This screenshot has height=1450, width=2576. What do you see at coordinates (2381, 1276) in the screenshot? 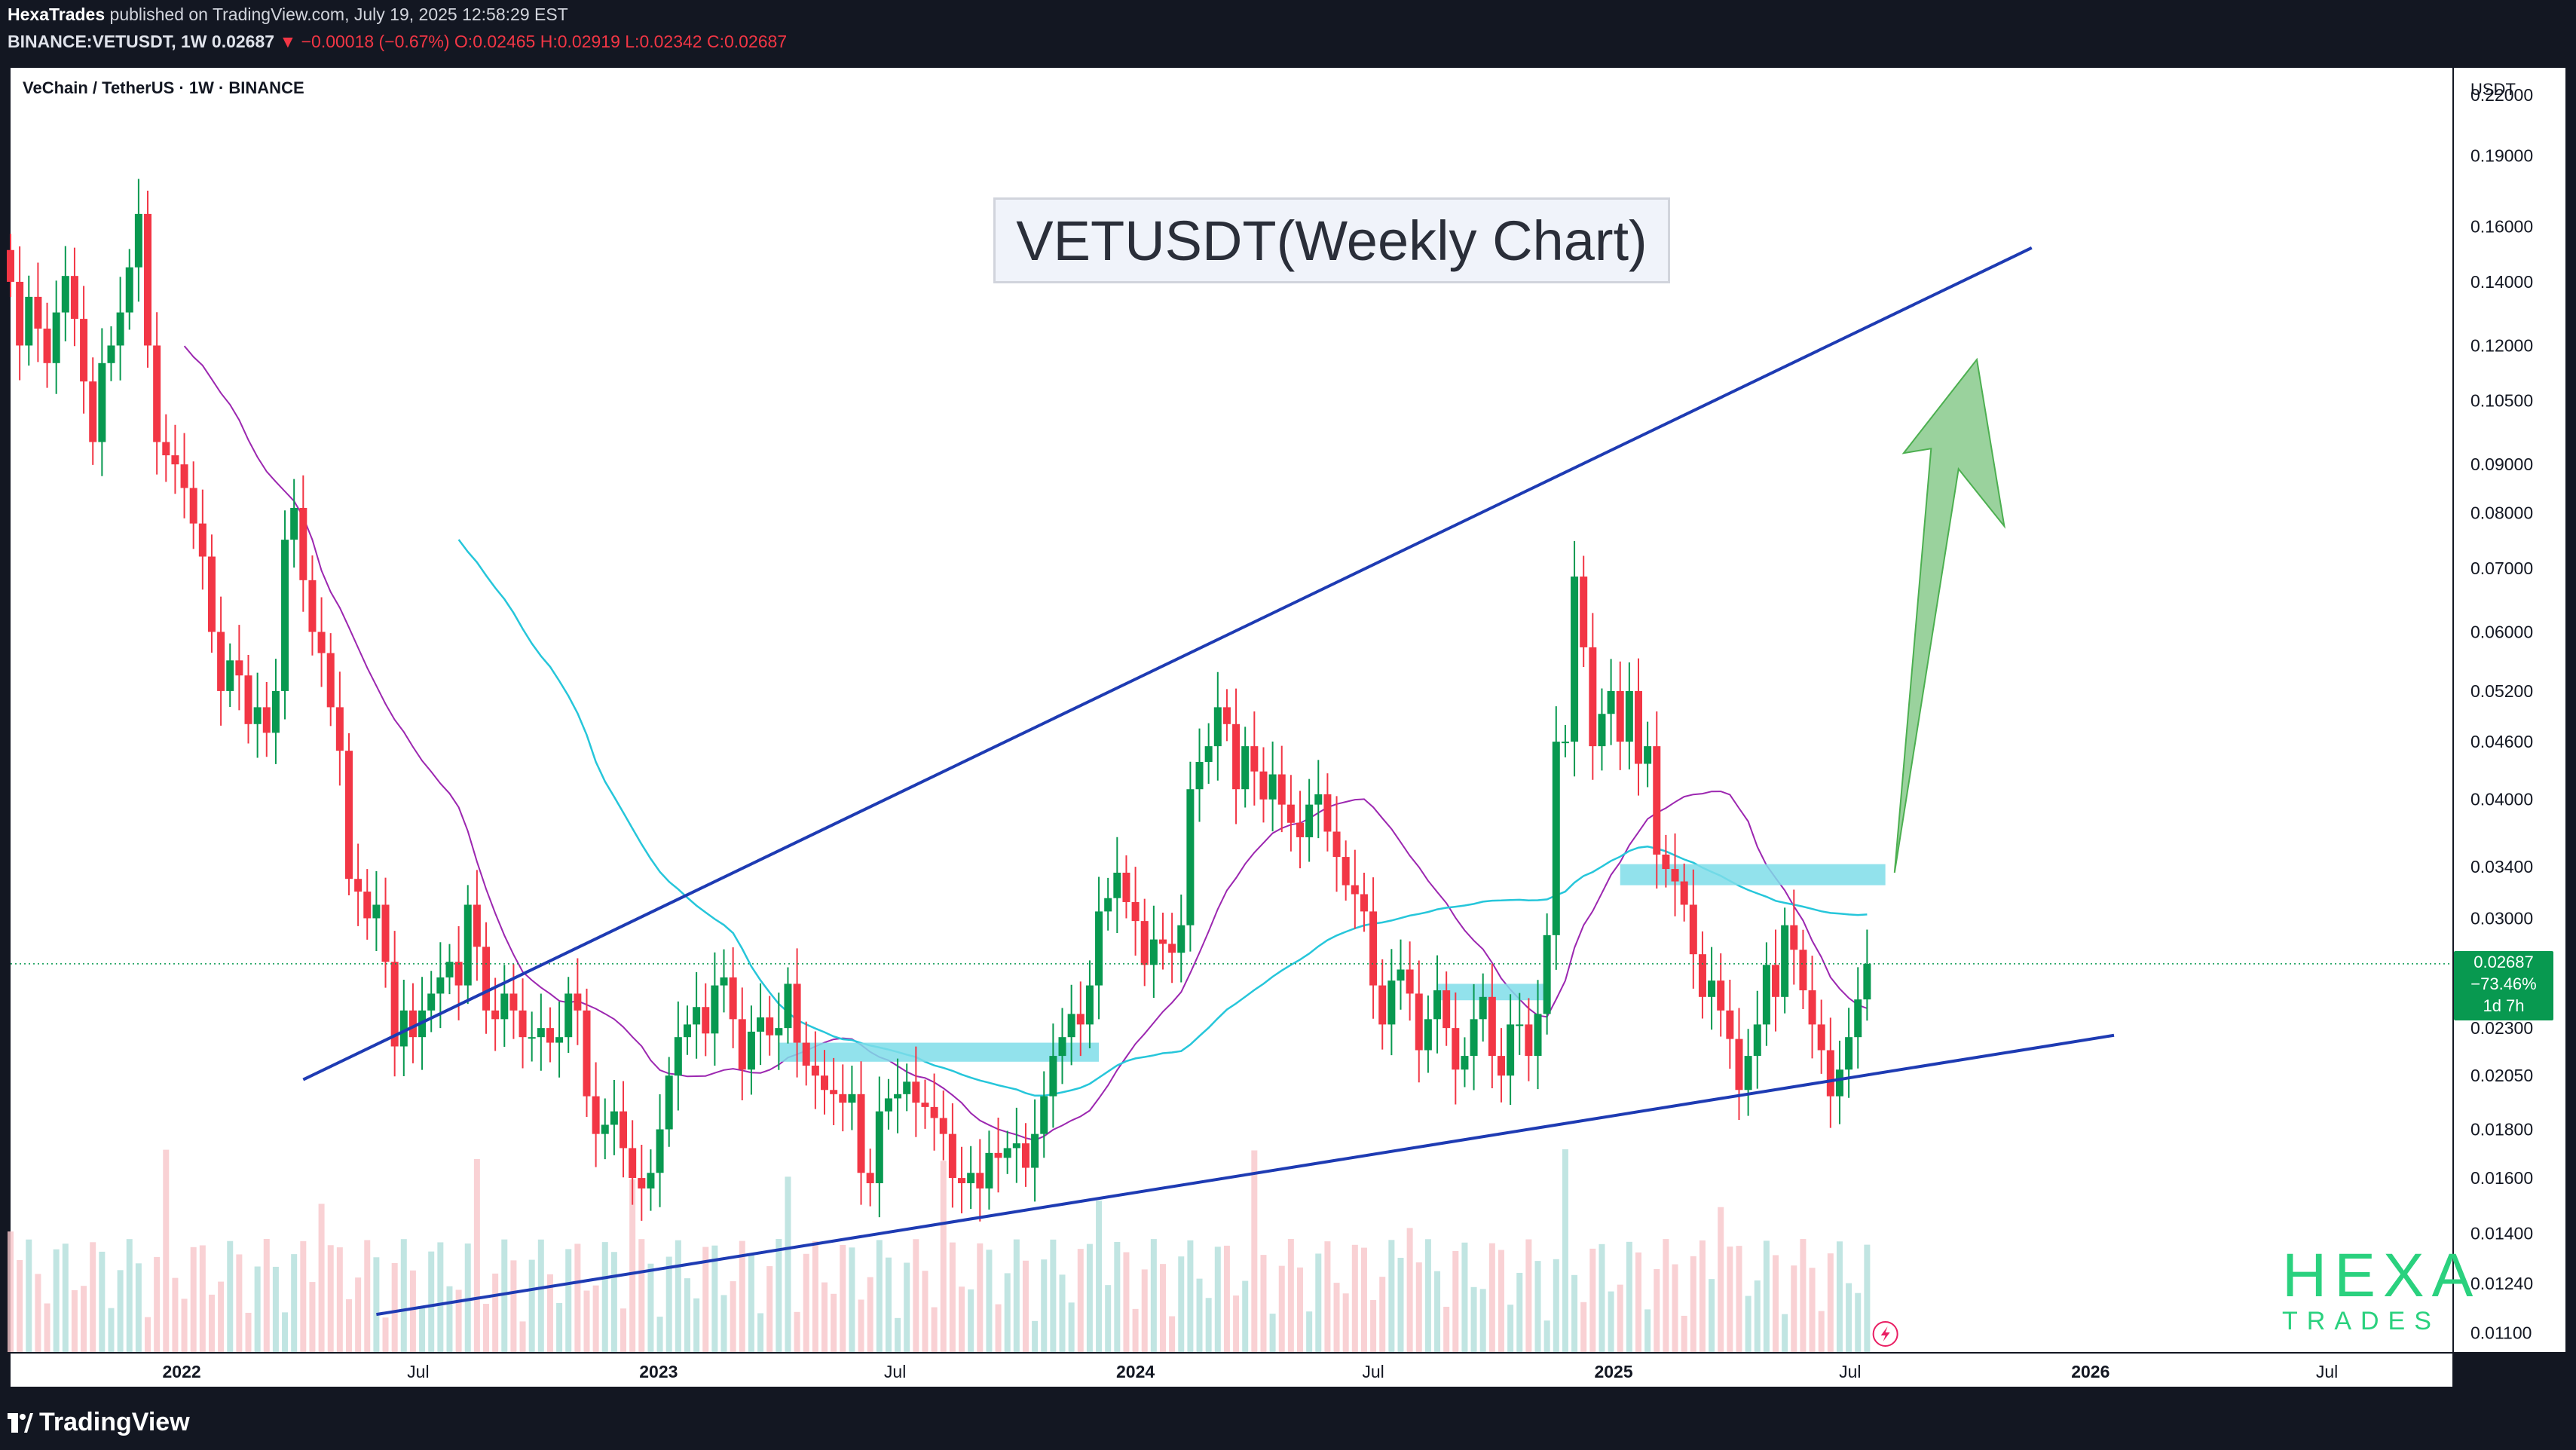
I see `watermark-line1: HEXA` at bounding box center [2381, 1276].